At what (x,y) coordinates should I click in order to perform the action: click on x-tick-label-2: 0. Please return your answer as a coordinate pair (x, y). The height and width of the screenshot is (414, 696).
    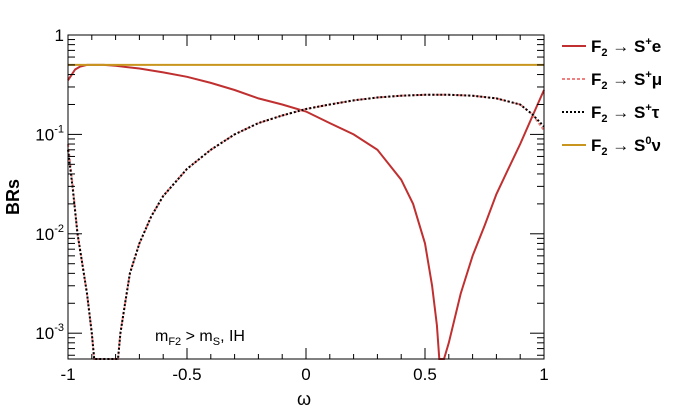
    Looking at the image, I should click on (305, 374).